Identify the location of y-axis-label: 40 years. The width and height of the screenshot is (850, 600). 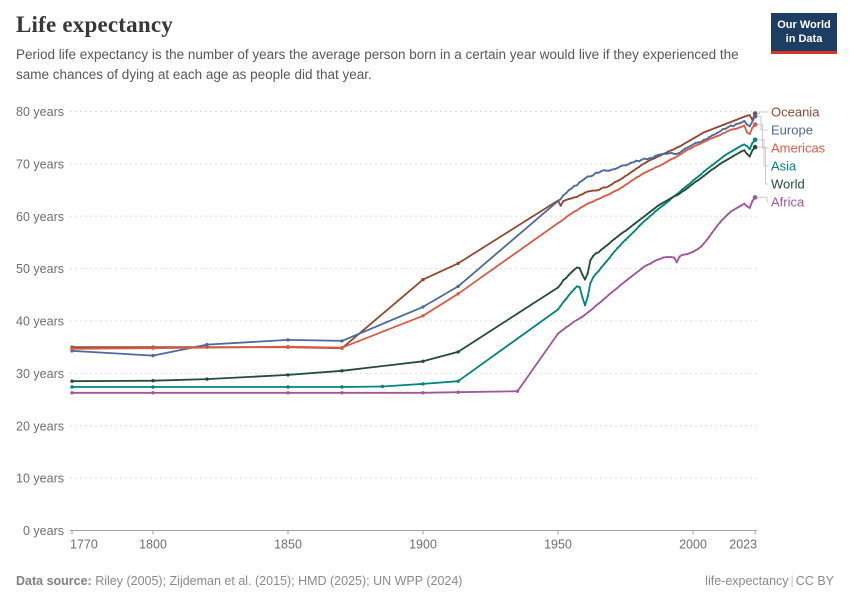
(40, 322).